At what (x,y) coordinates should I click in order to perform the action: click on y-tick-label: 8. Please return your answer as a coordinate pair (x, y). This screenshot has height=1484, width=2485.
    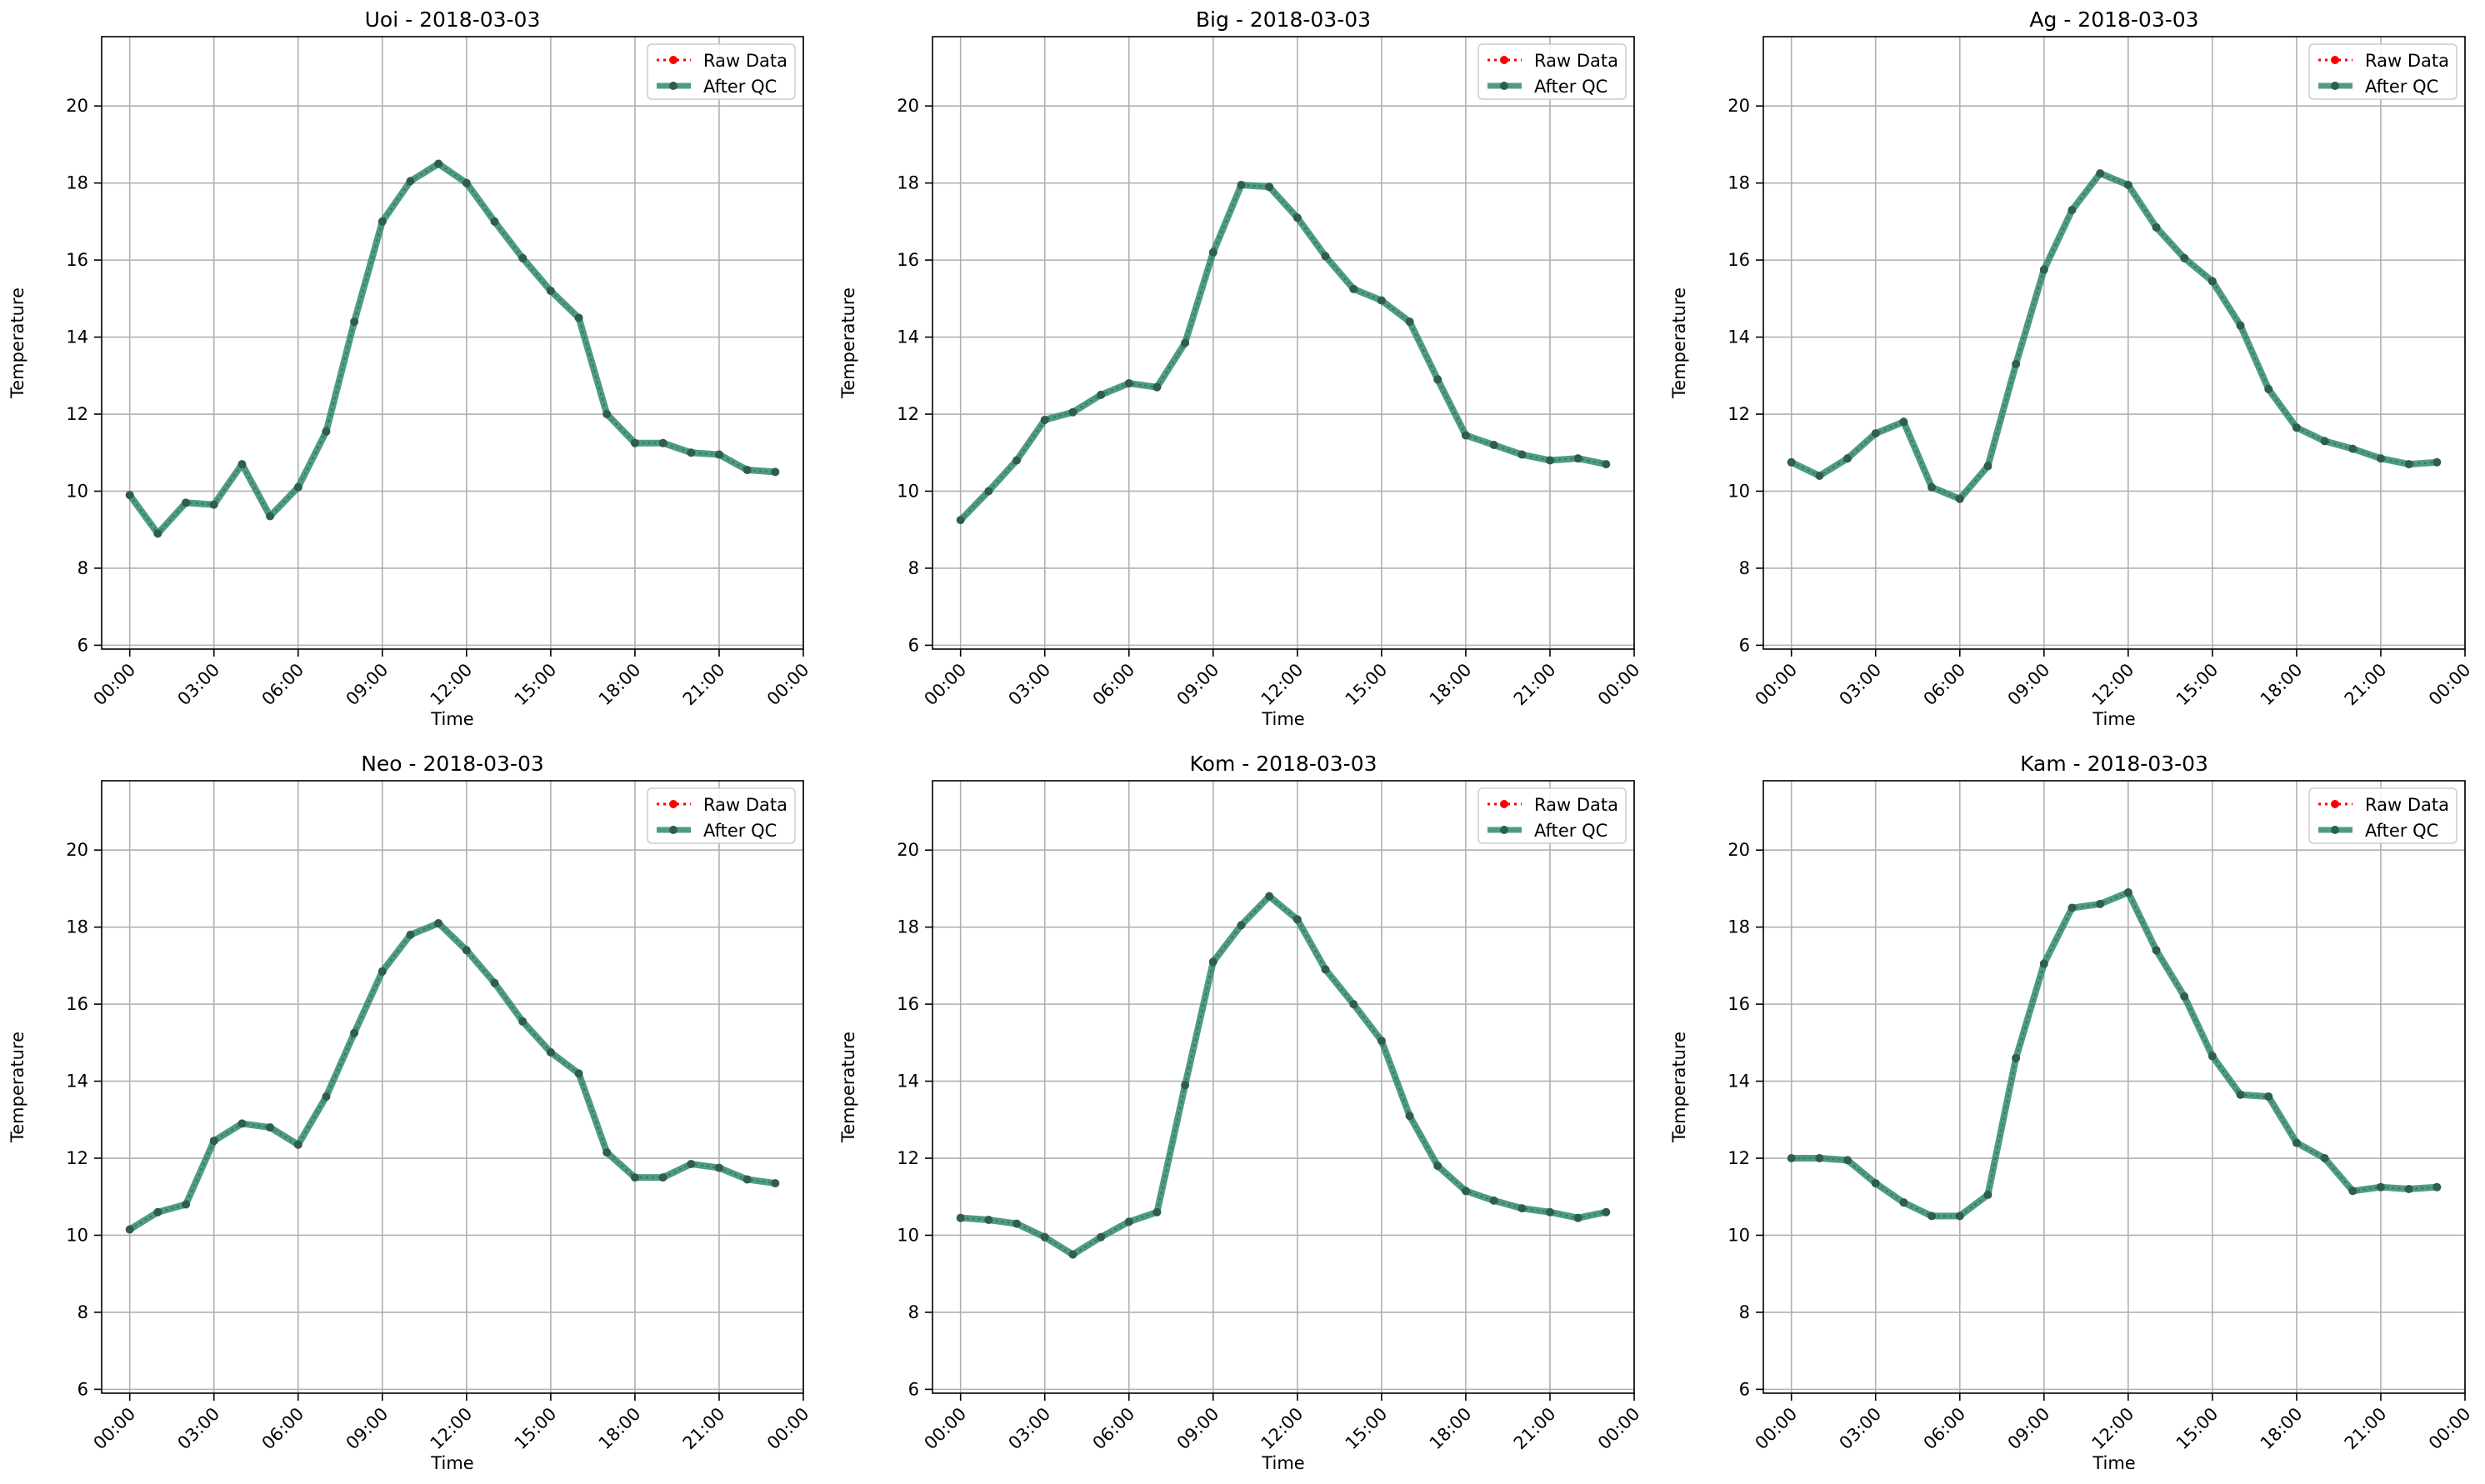
    Looking at the image, I should click on (83, 568).